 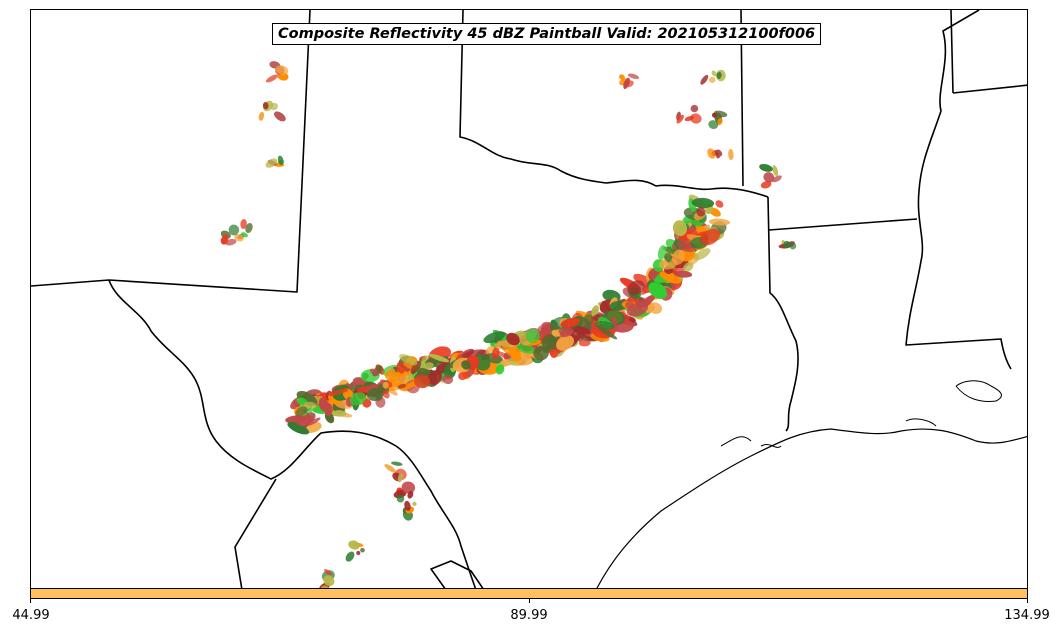 What do you see at coordinates (255, 533) in the screenshot?
I see `border-mexico-states` at bounding box center [255, 533].